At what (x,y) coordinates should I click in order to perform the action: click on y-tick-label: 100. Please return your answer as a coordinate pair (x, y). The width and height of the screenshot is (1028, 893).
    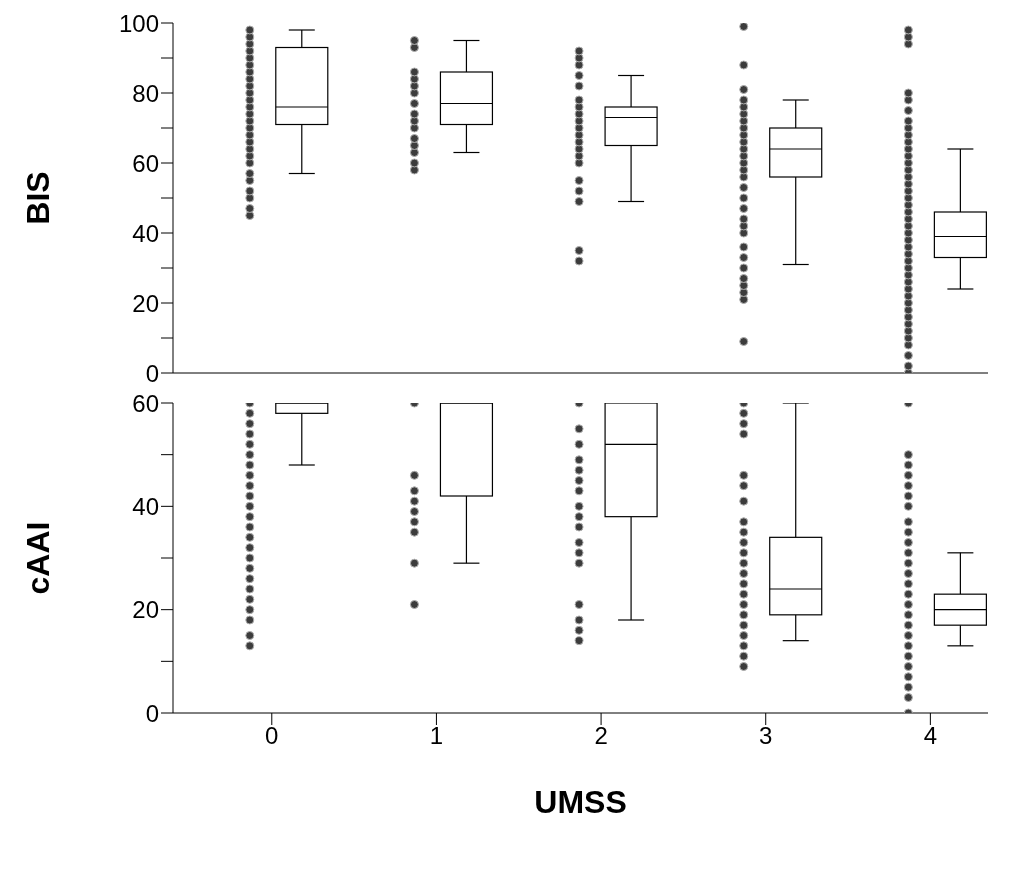
    Looking at the image, I should click on (138, 23).